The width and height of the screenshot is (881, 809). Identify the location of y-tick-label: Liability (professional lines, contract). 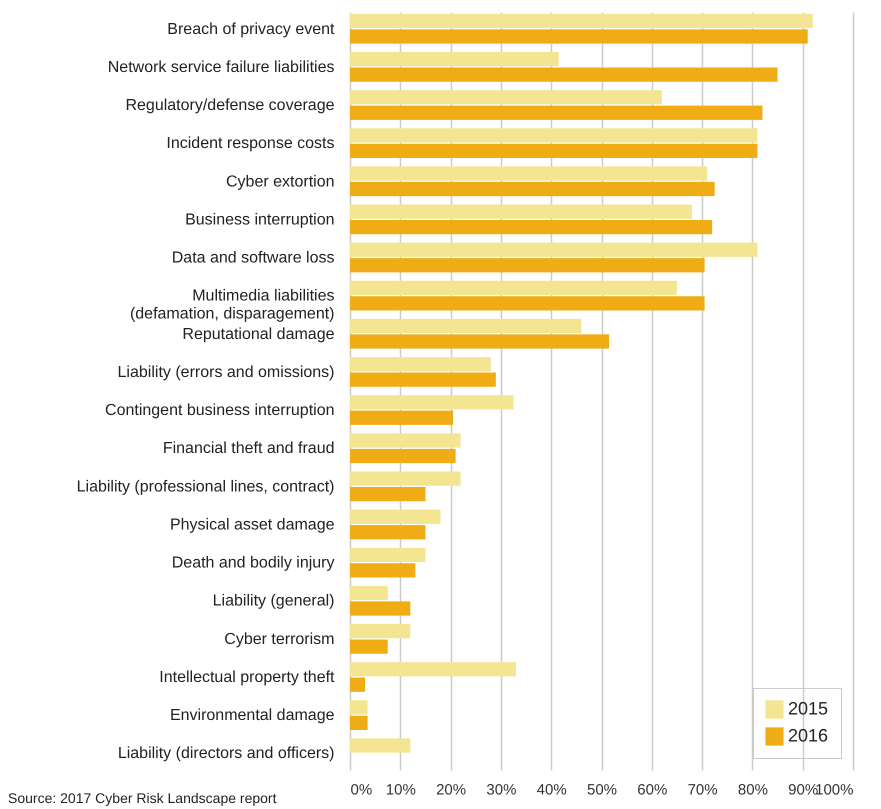
(205, 487).